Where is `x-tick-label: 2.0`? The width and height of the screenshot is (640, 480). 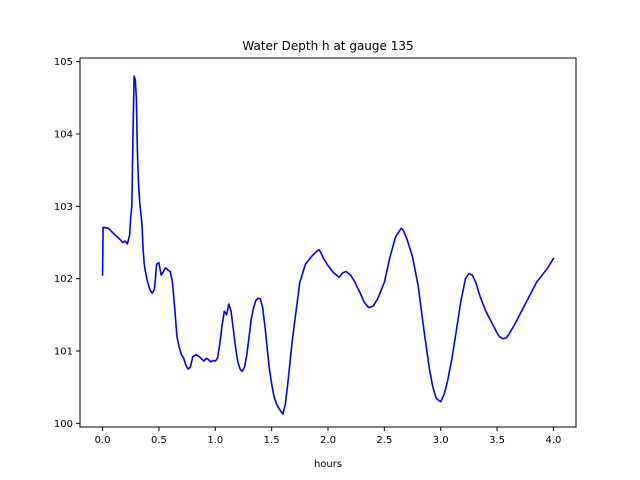 x-tick-label: 2.0 is located at coordinates (328, 440).